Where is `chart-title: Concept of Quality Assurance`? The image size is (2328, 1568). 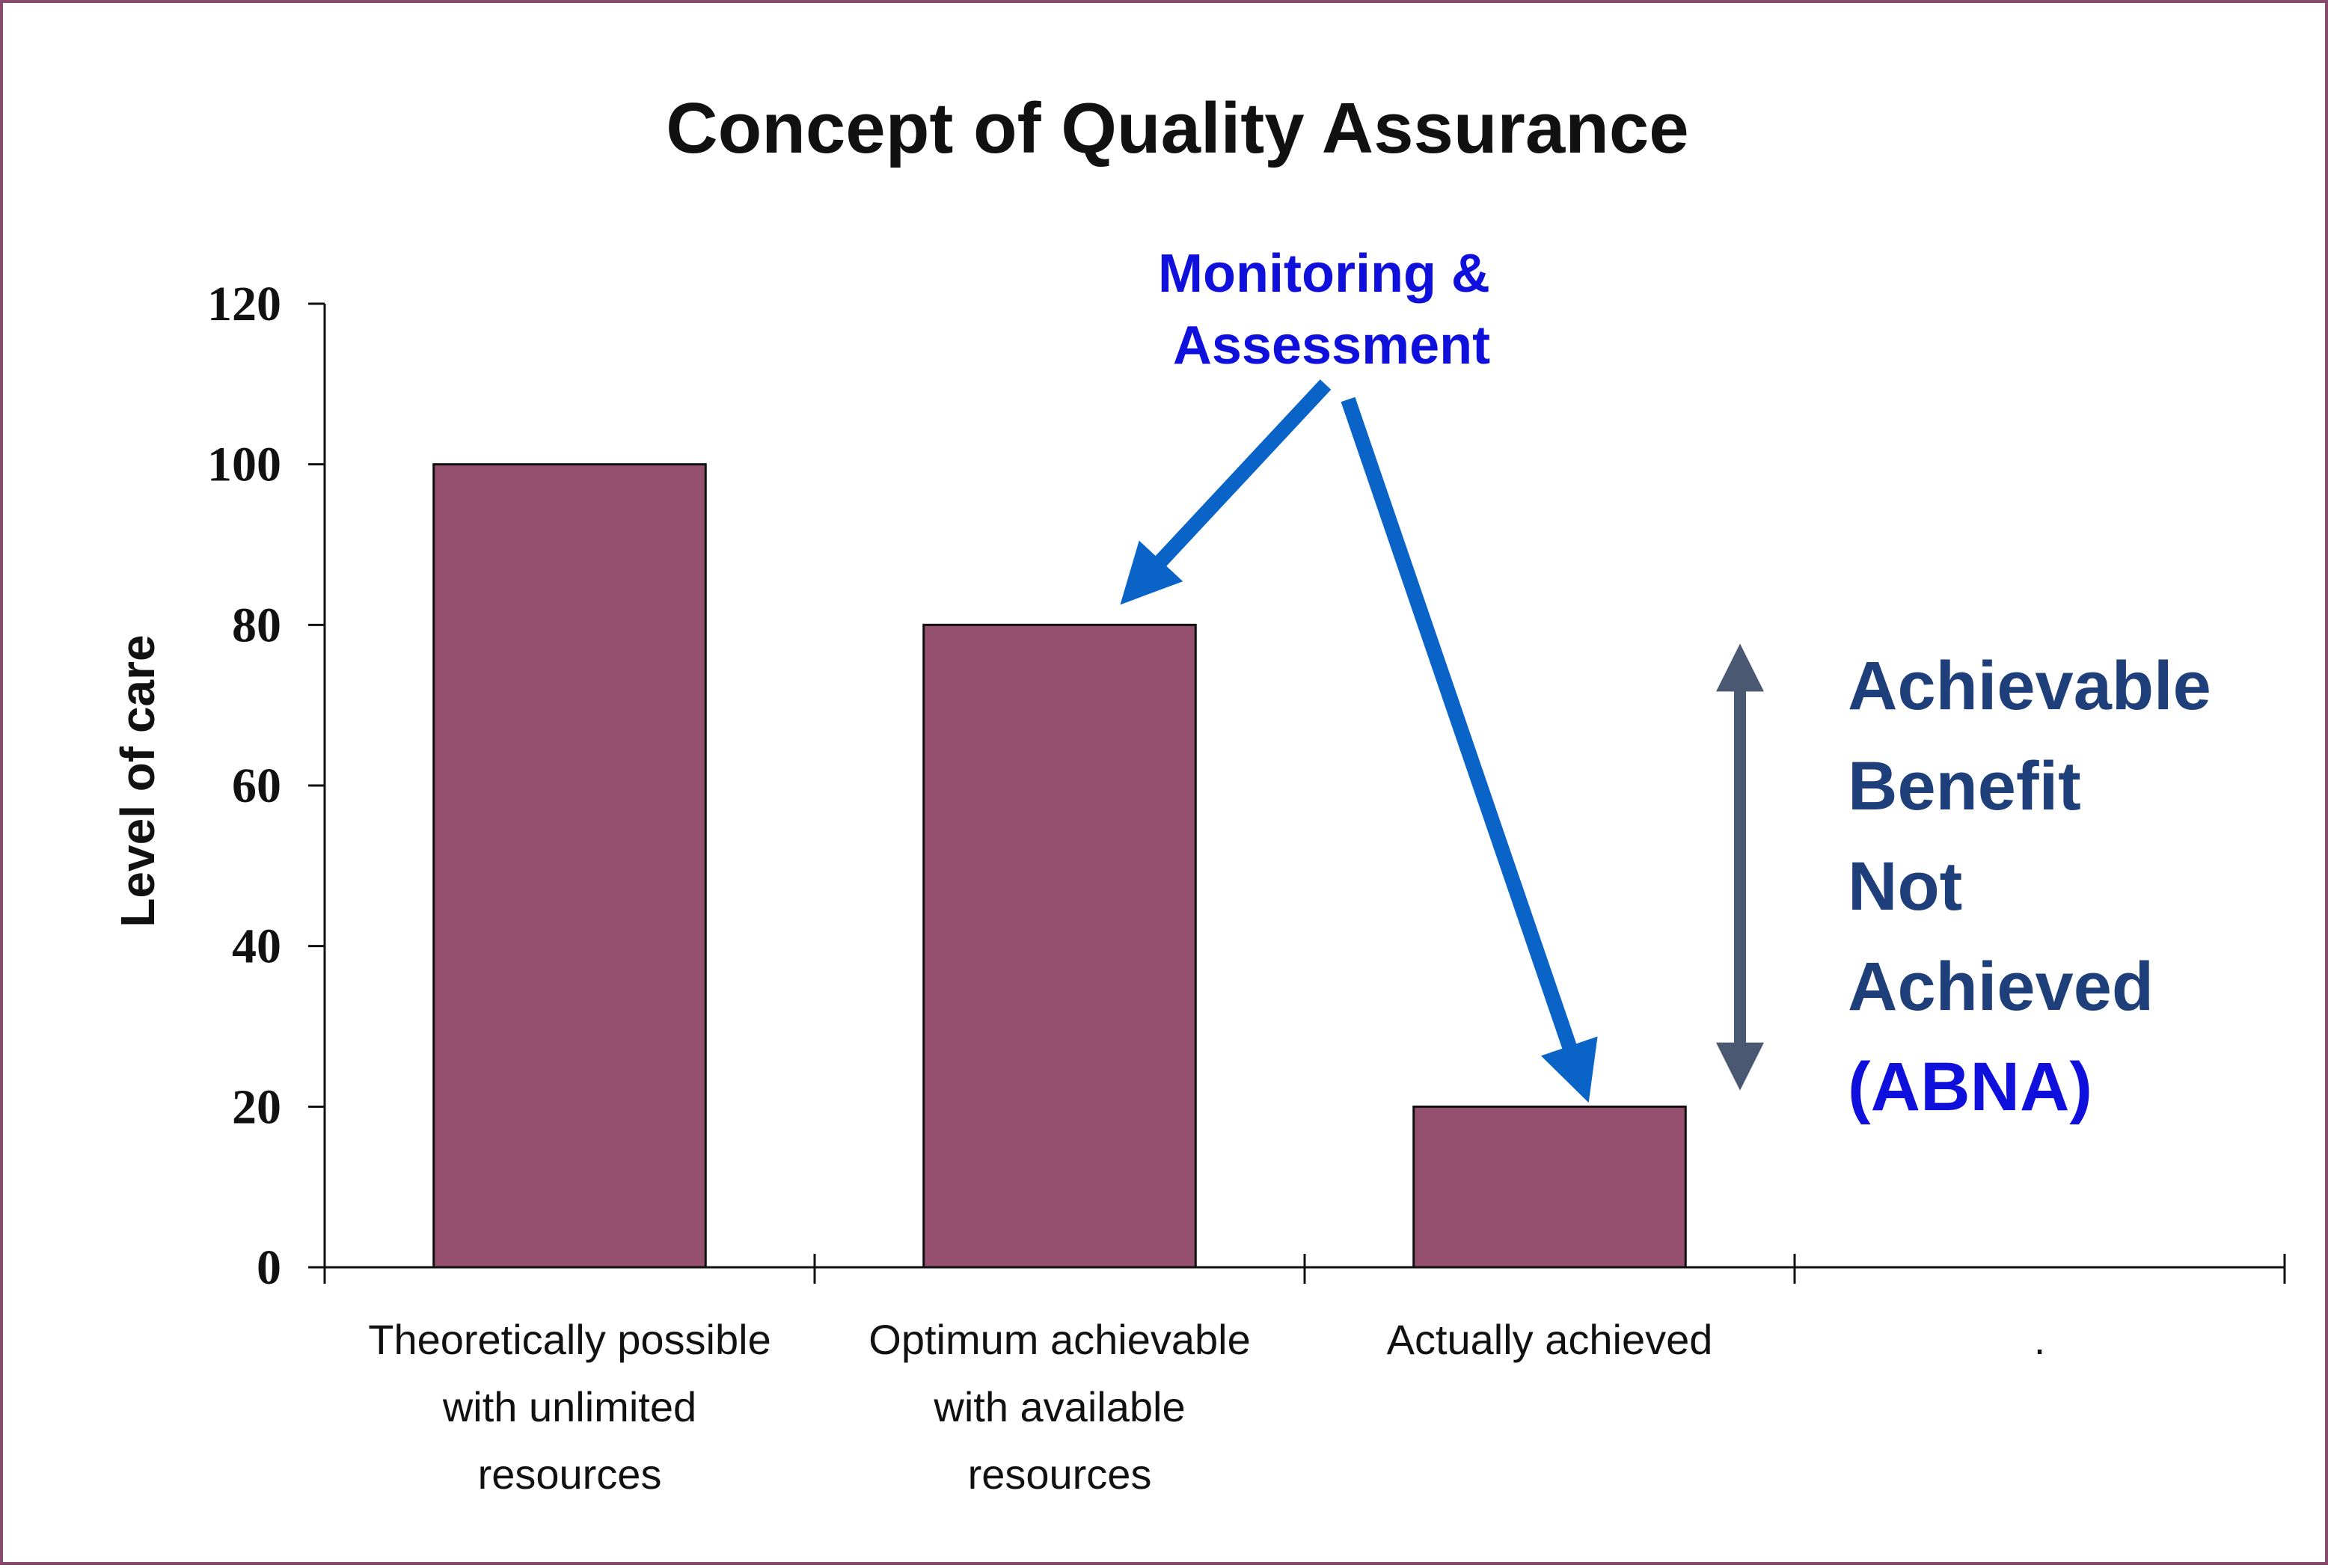
chart-title: Concept of Quality Assurance is located at coordinates (1177, 128).